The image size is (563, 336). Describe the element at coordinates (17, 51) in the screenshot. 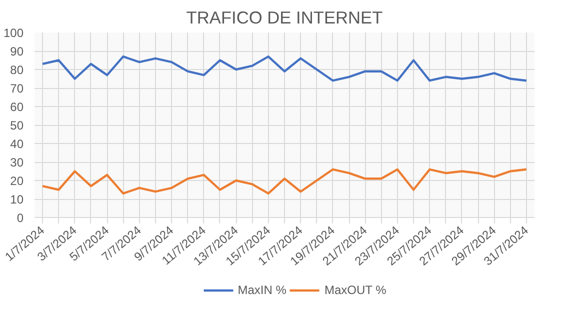

I see `y-tick-label: 90` at that location.